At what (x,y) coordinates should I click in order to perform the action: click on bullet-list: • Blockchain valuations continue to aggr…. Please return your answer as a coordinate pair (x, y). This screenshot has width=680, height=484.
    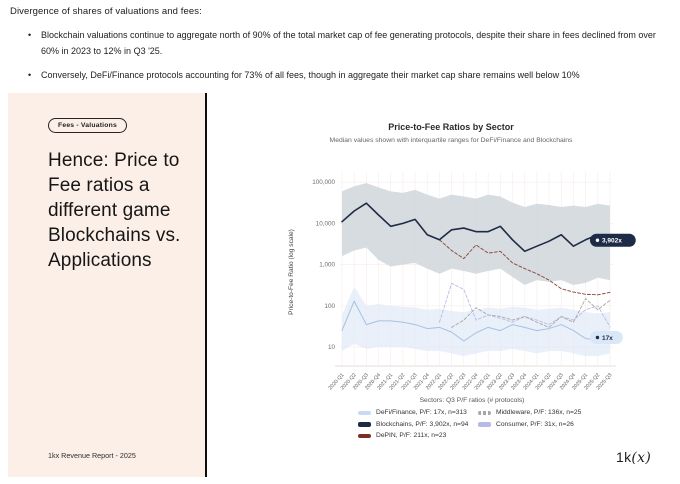
    Looking at the image, I should click on (341, 55).